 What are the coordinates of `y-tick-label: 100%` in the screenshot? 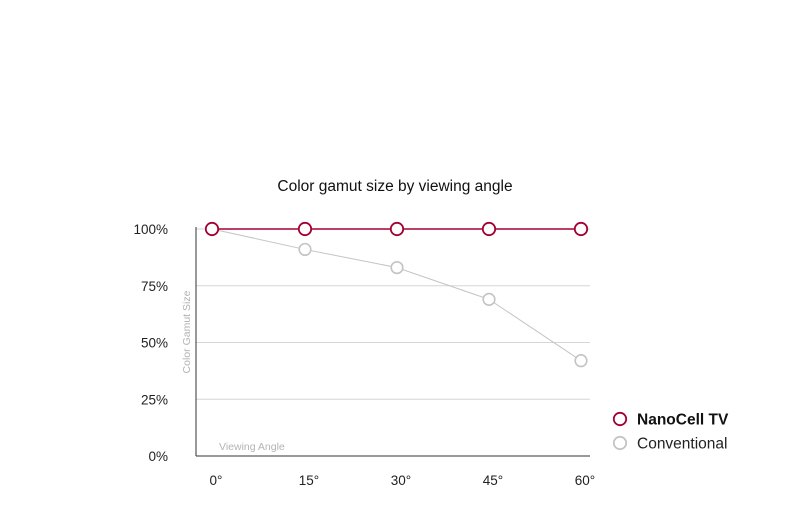 It's located at (150, 229).